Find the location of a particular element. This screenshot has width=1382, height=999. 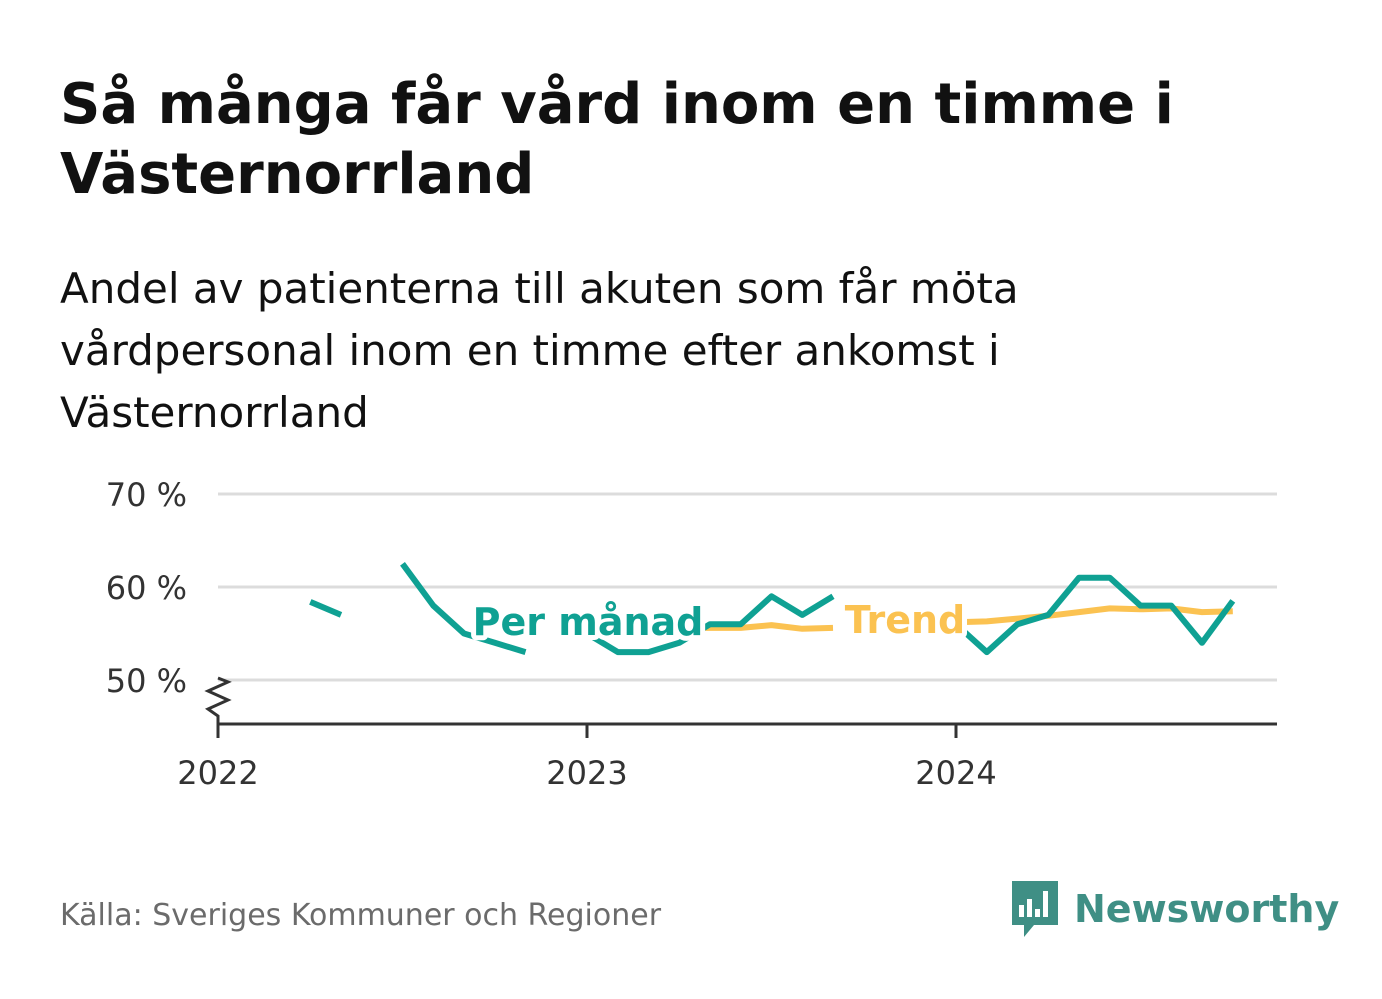

trend-line is located at coordinates (1094, 615).